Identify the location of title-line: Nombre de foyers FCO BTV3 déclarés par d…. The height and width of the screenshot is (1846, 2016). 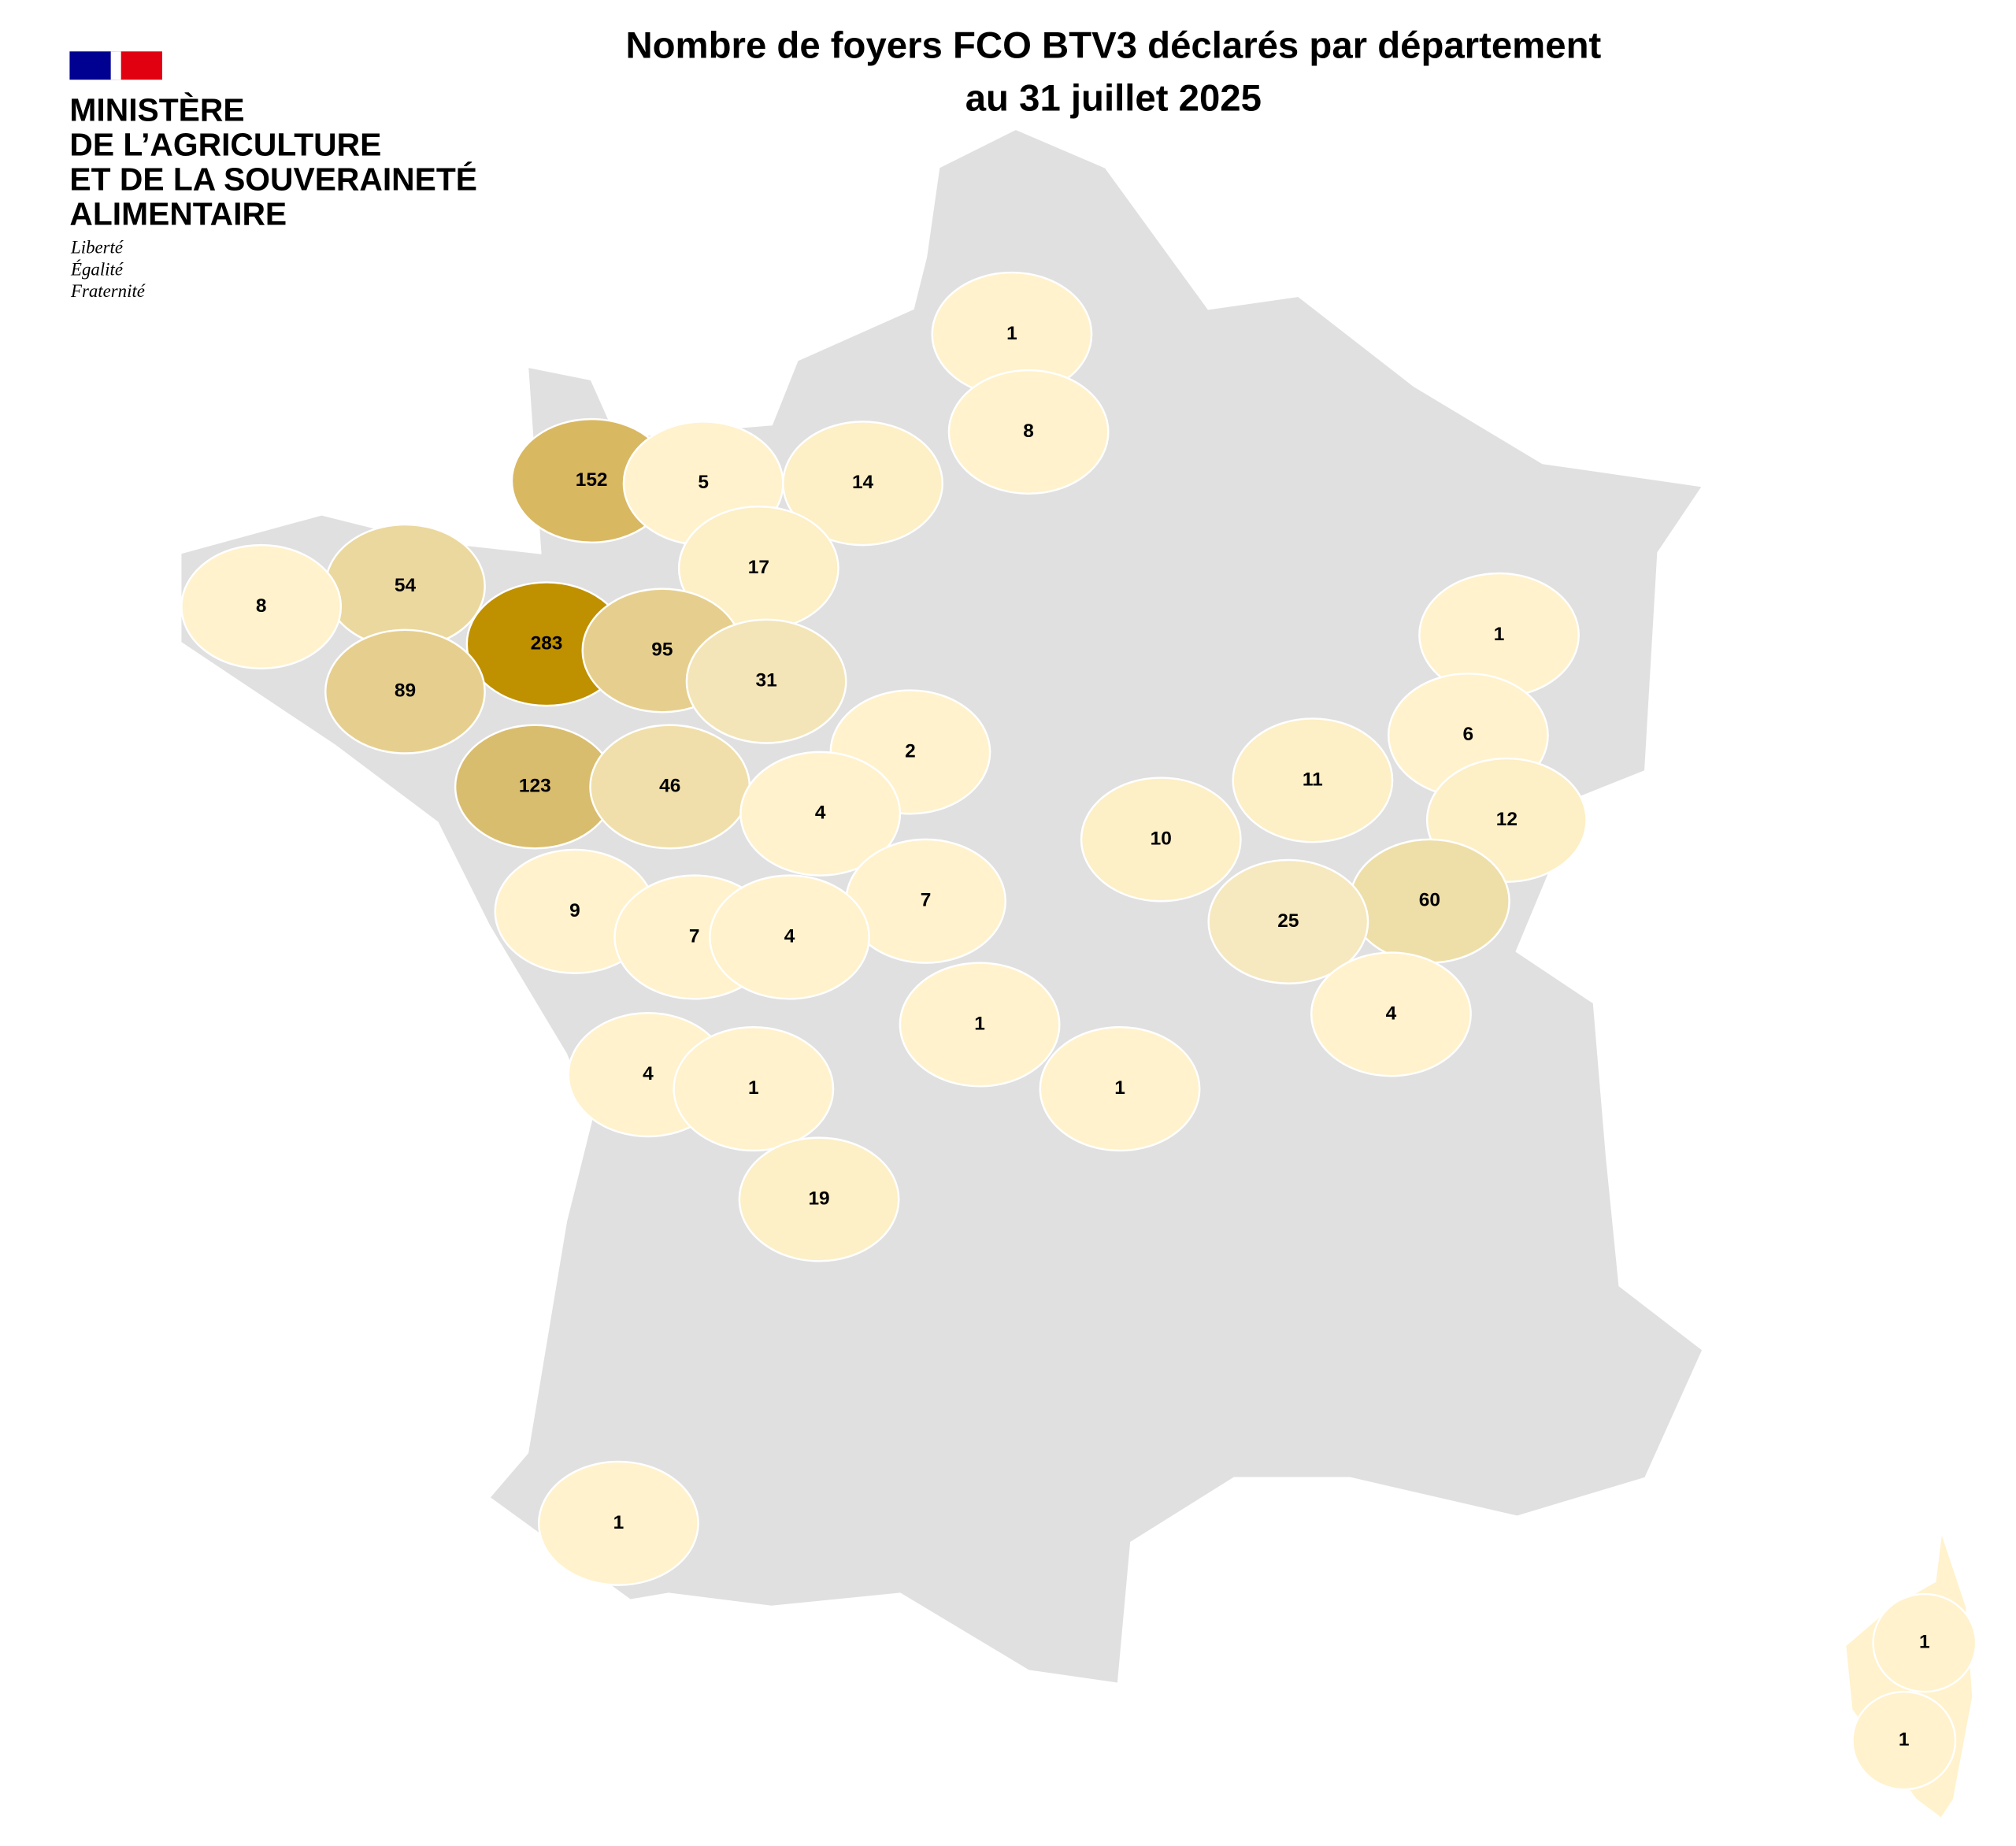
(1113, 45).